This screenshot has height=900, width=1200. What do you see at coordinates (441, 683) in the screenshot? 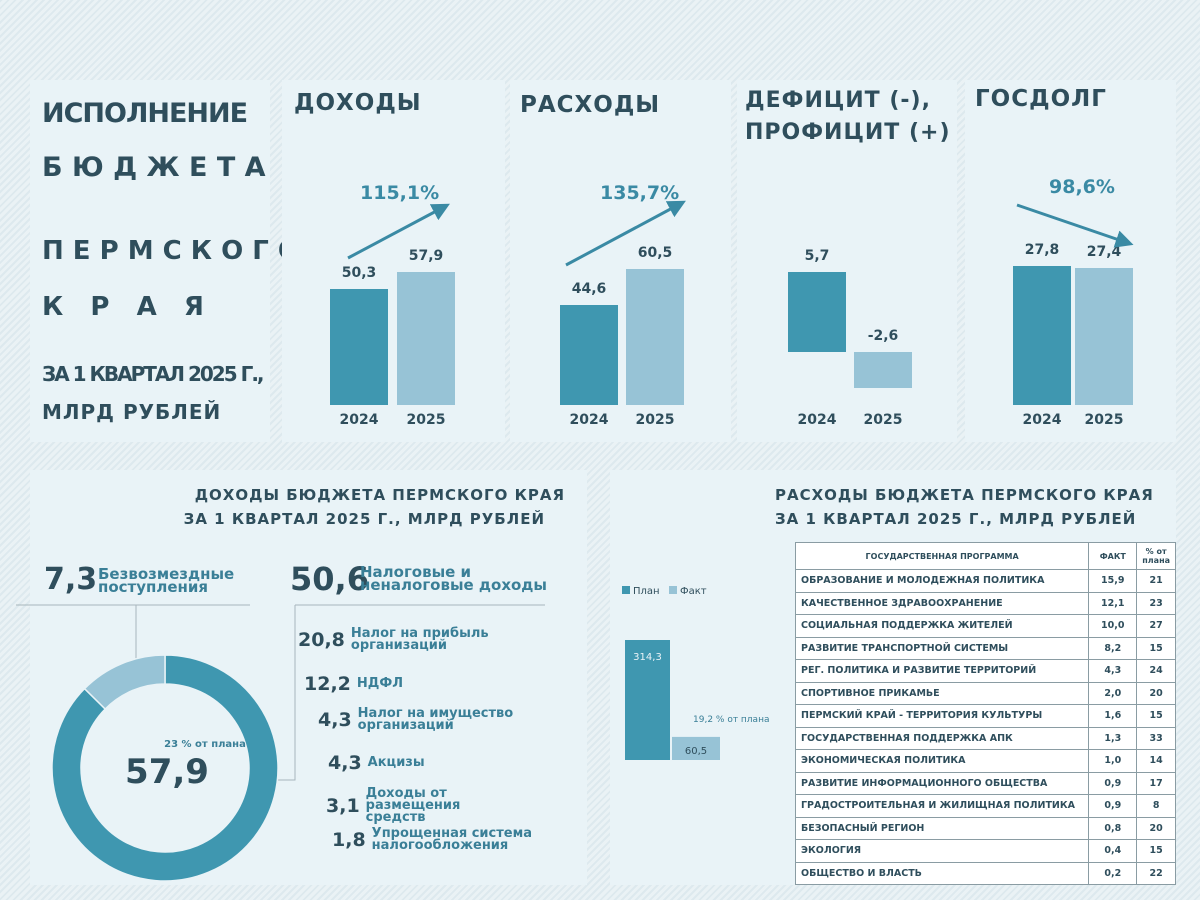
I see `item-label: НДФЛ` at bounding box center [441, 683].